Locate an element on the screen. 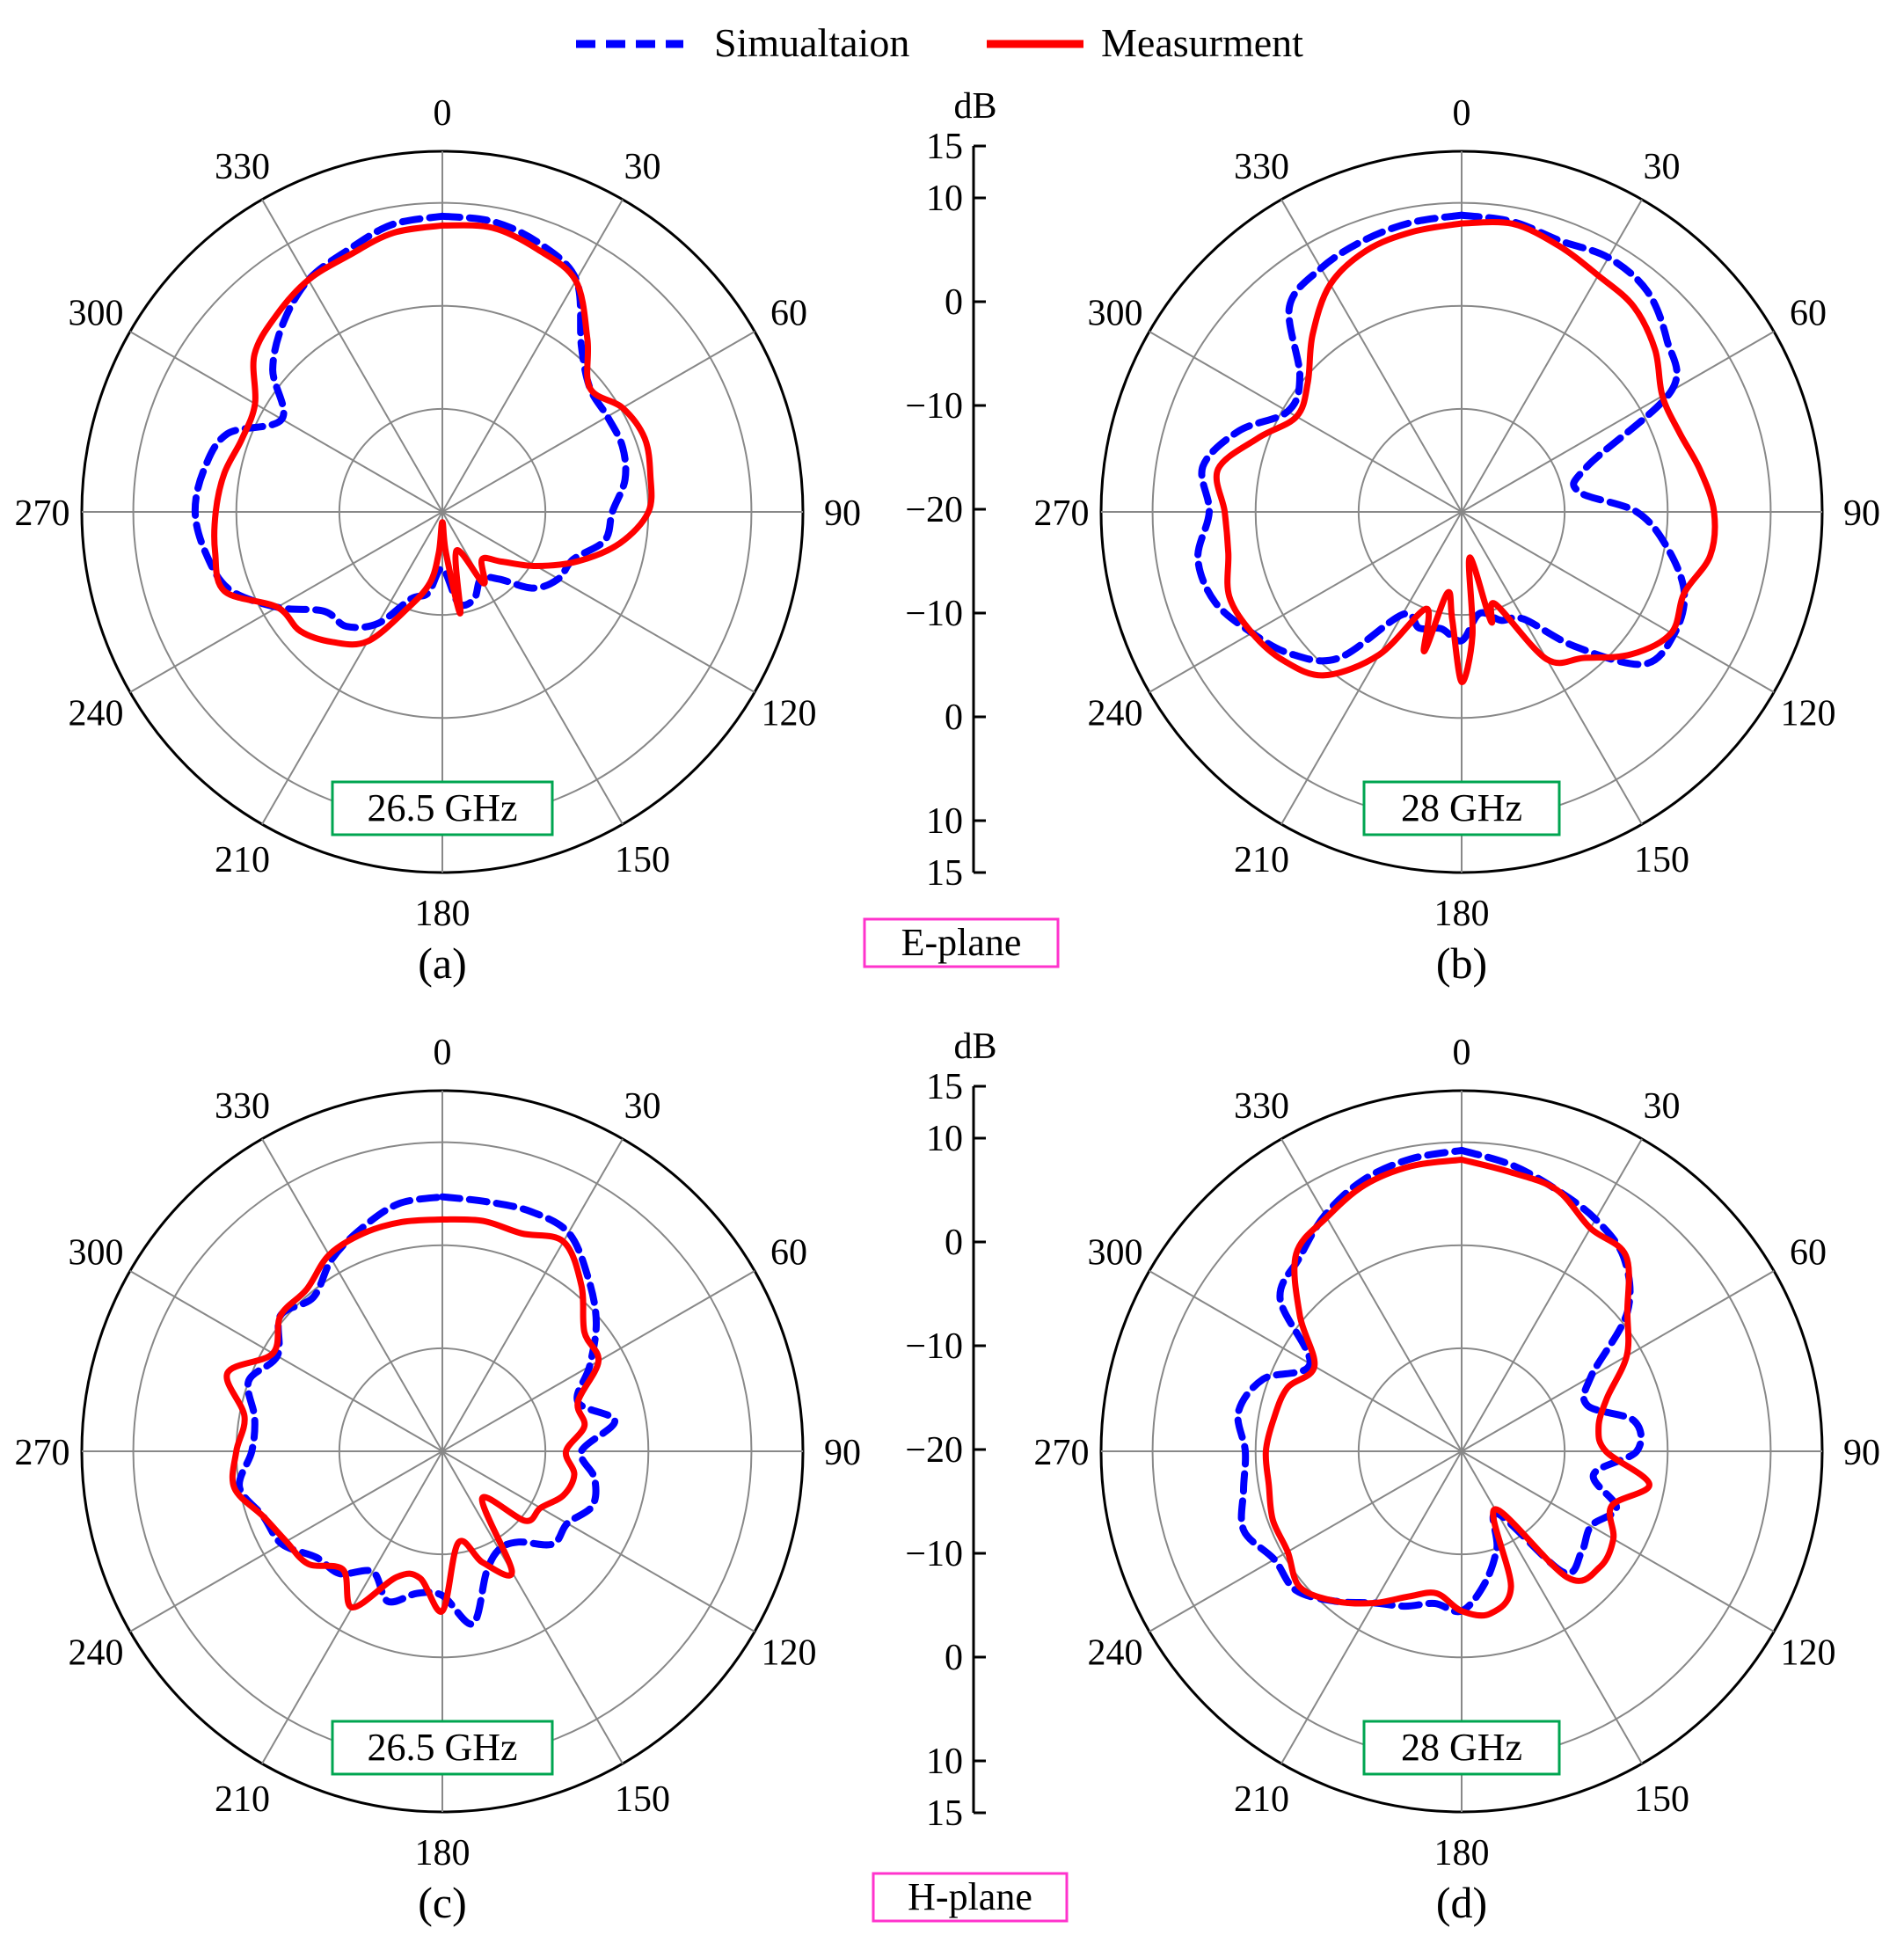 This screenshot has width=1904, height=1950. frequency-label: 26.5 GHz is located at coordinates (442, 807).